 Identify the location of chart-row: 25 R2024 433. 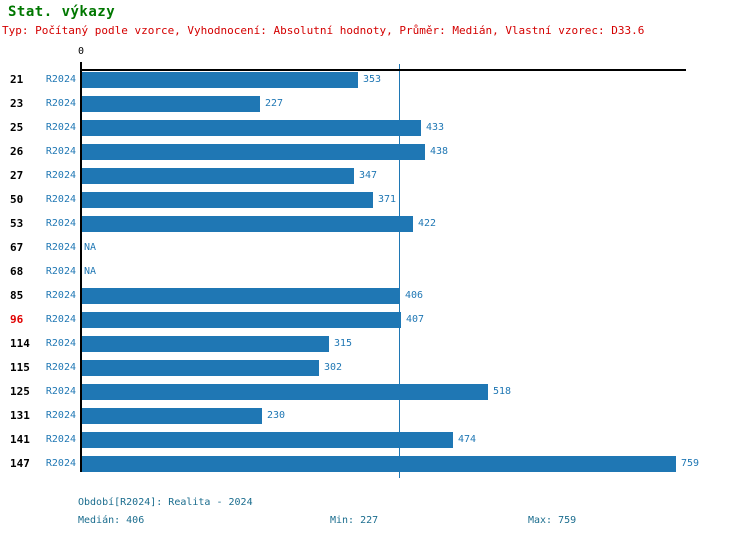
(375, 128).